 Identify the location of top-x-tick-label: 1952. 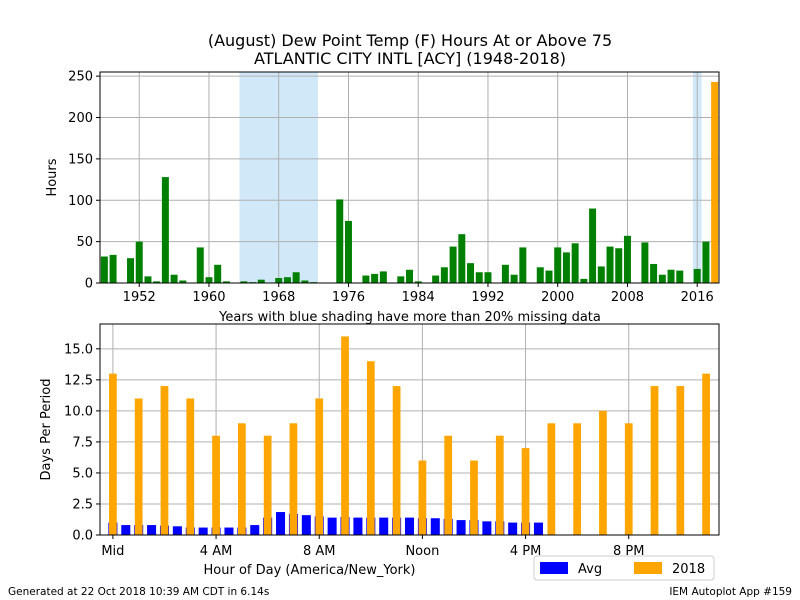
(139, 297).